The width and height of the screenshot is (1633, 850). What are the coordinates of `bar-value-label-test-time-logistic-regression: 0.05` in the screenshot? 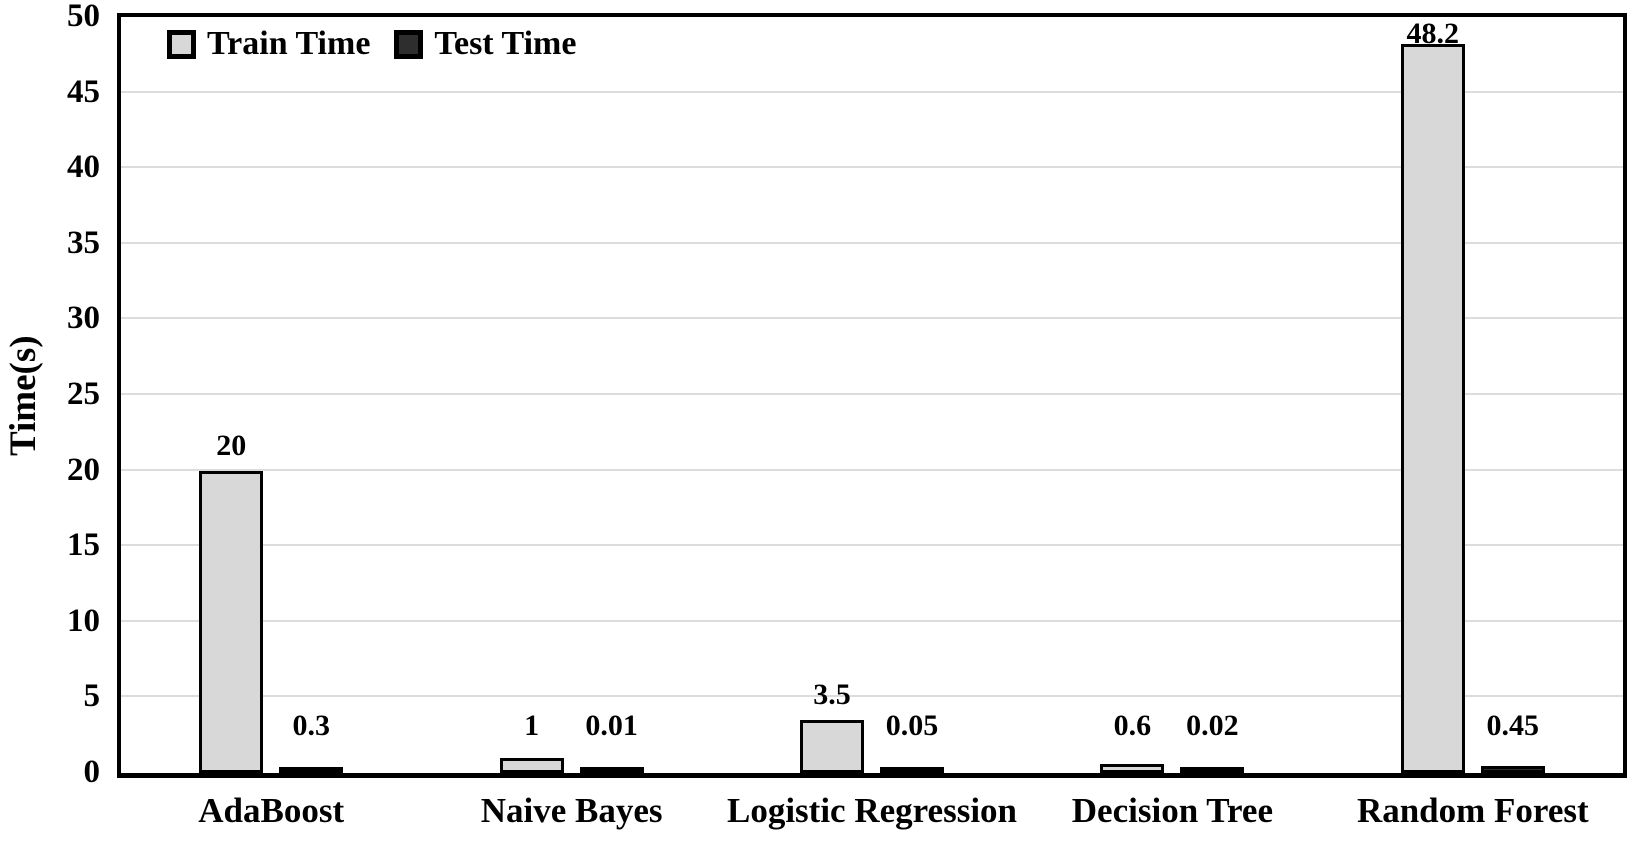 It's located at (912, 725).